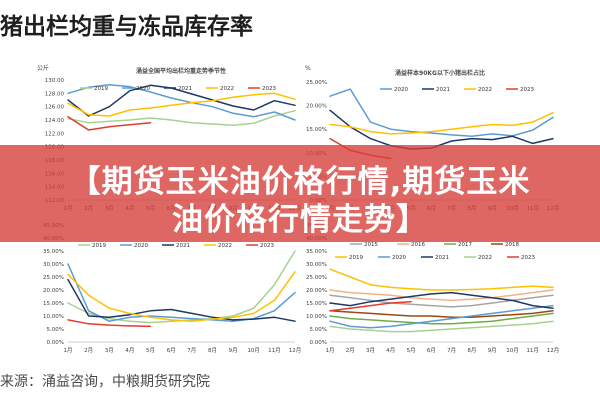 Image resolution: width=600 pixels, height=400 pixels. What do you see at coordinates (370, 350) in the screenshot?
I see `x-tick-label: 3月` at bounding box center [370, 350].